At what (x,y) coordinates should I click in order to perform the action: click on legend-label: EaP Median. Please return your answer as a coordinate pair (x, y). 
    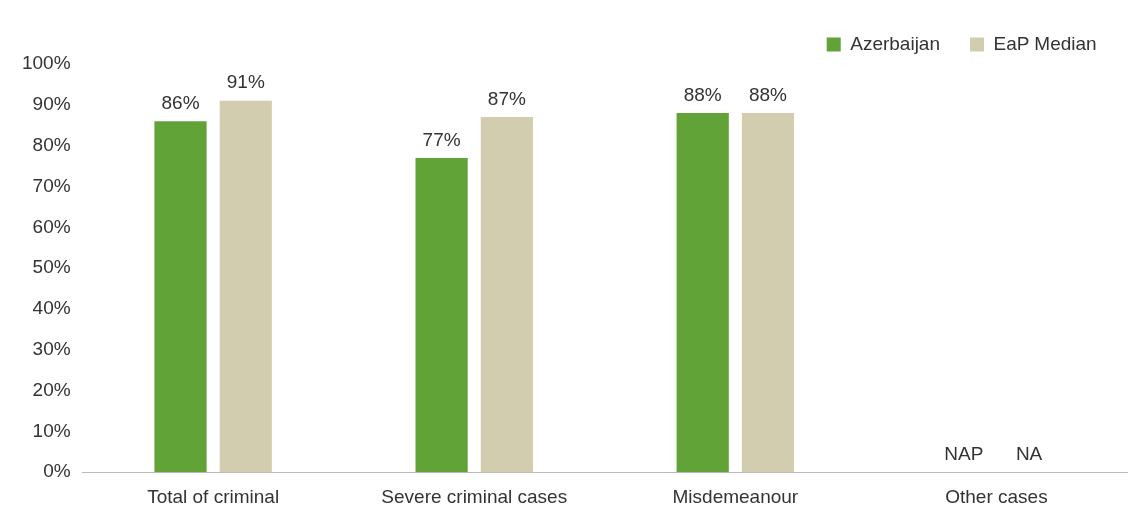
    Looking at the image, I should click on (1045, 43).